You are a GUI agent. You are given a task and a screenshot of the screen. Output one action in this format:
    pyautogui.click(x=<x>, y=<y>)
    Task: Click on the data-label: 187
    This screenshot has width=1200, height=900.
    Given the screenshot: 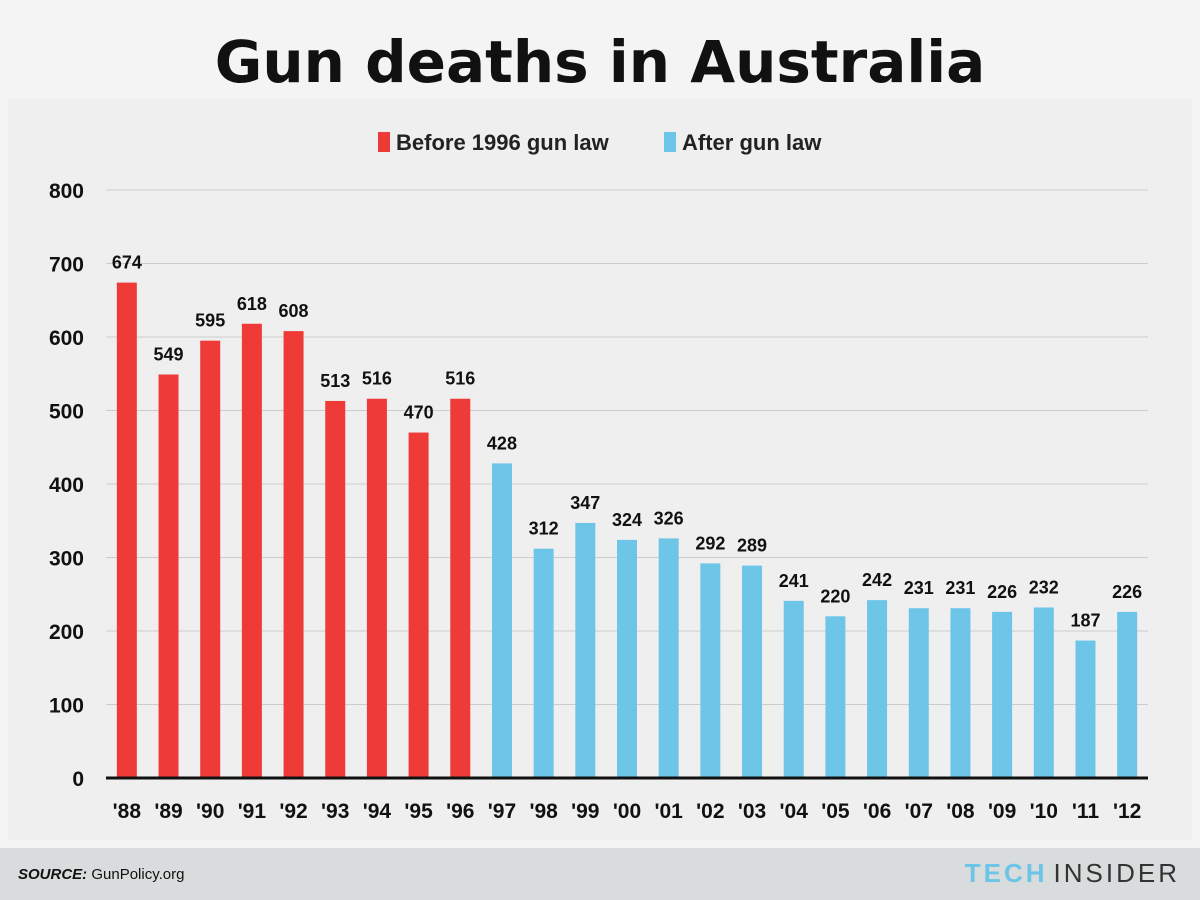 What is the action you would take?
    pyautogui.click(x=1085, y=621)
    